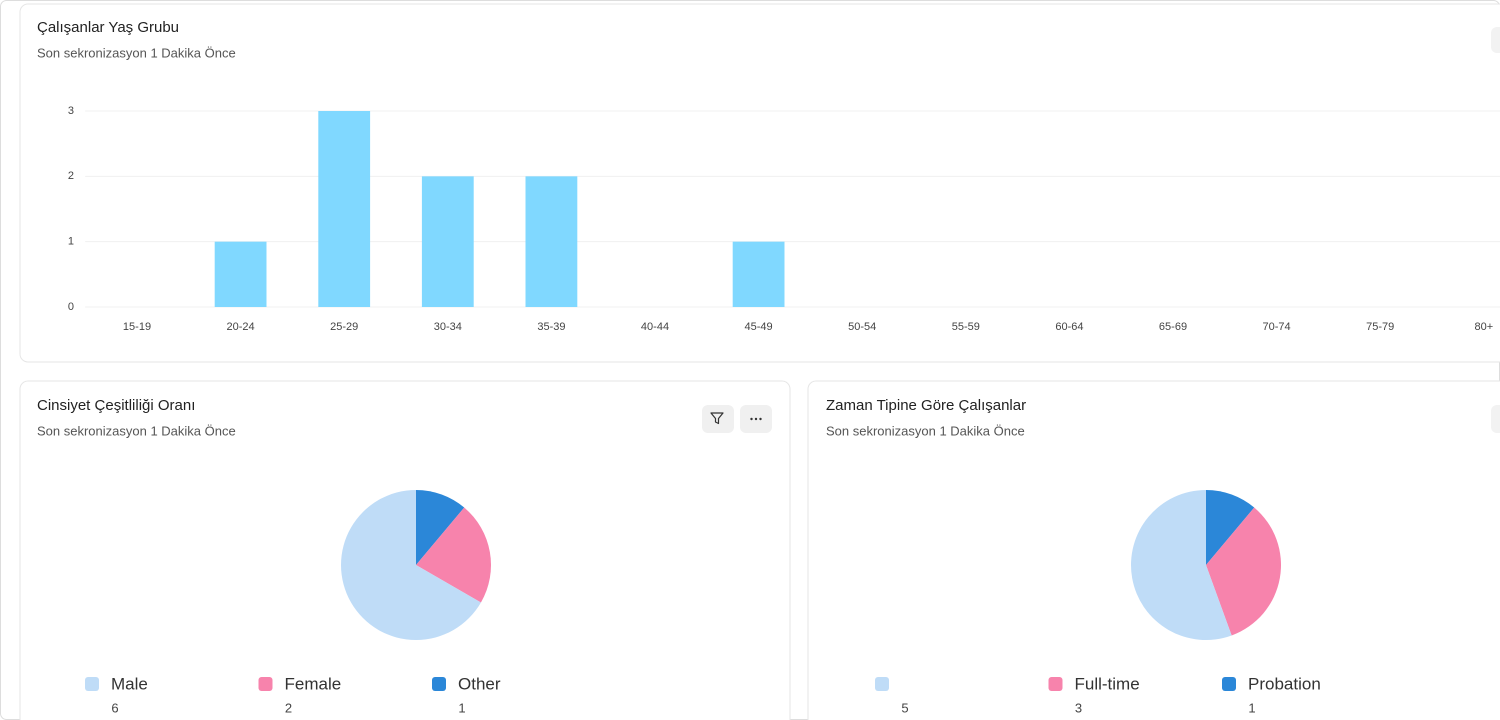  Describe the element at coordinates (114, 707) in the screenshot. I see `legend-value: 6` at that location.